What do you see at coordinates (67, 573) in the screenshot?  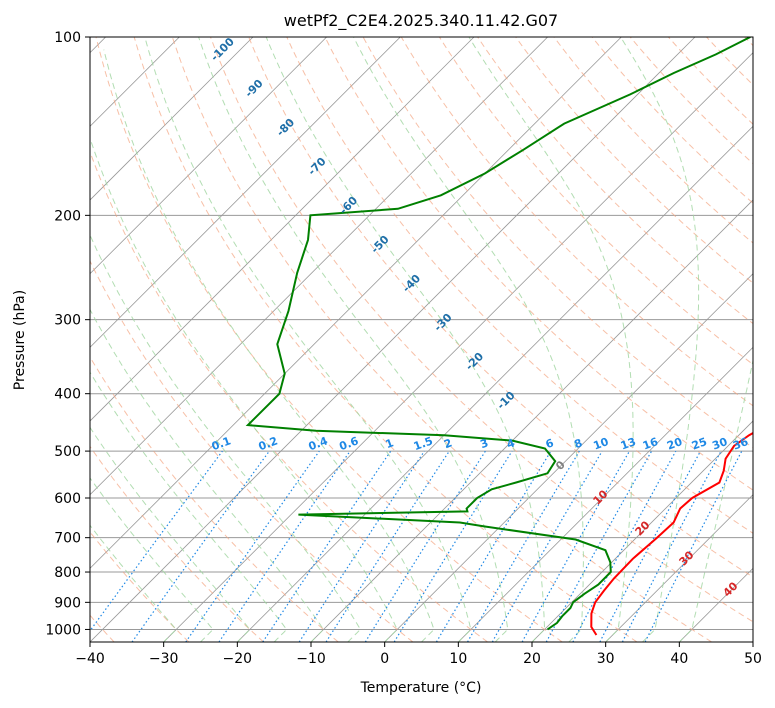 I see `y-tick-label: 800` at bounding box center [67, 573].